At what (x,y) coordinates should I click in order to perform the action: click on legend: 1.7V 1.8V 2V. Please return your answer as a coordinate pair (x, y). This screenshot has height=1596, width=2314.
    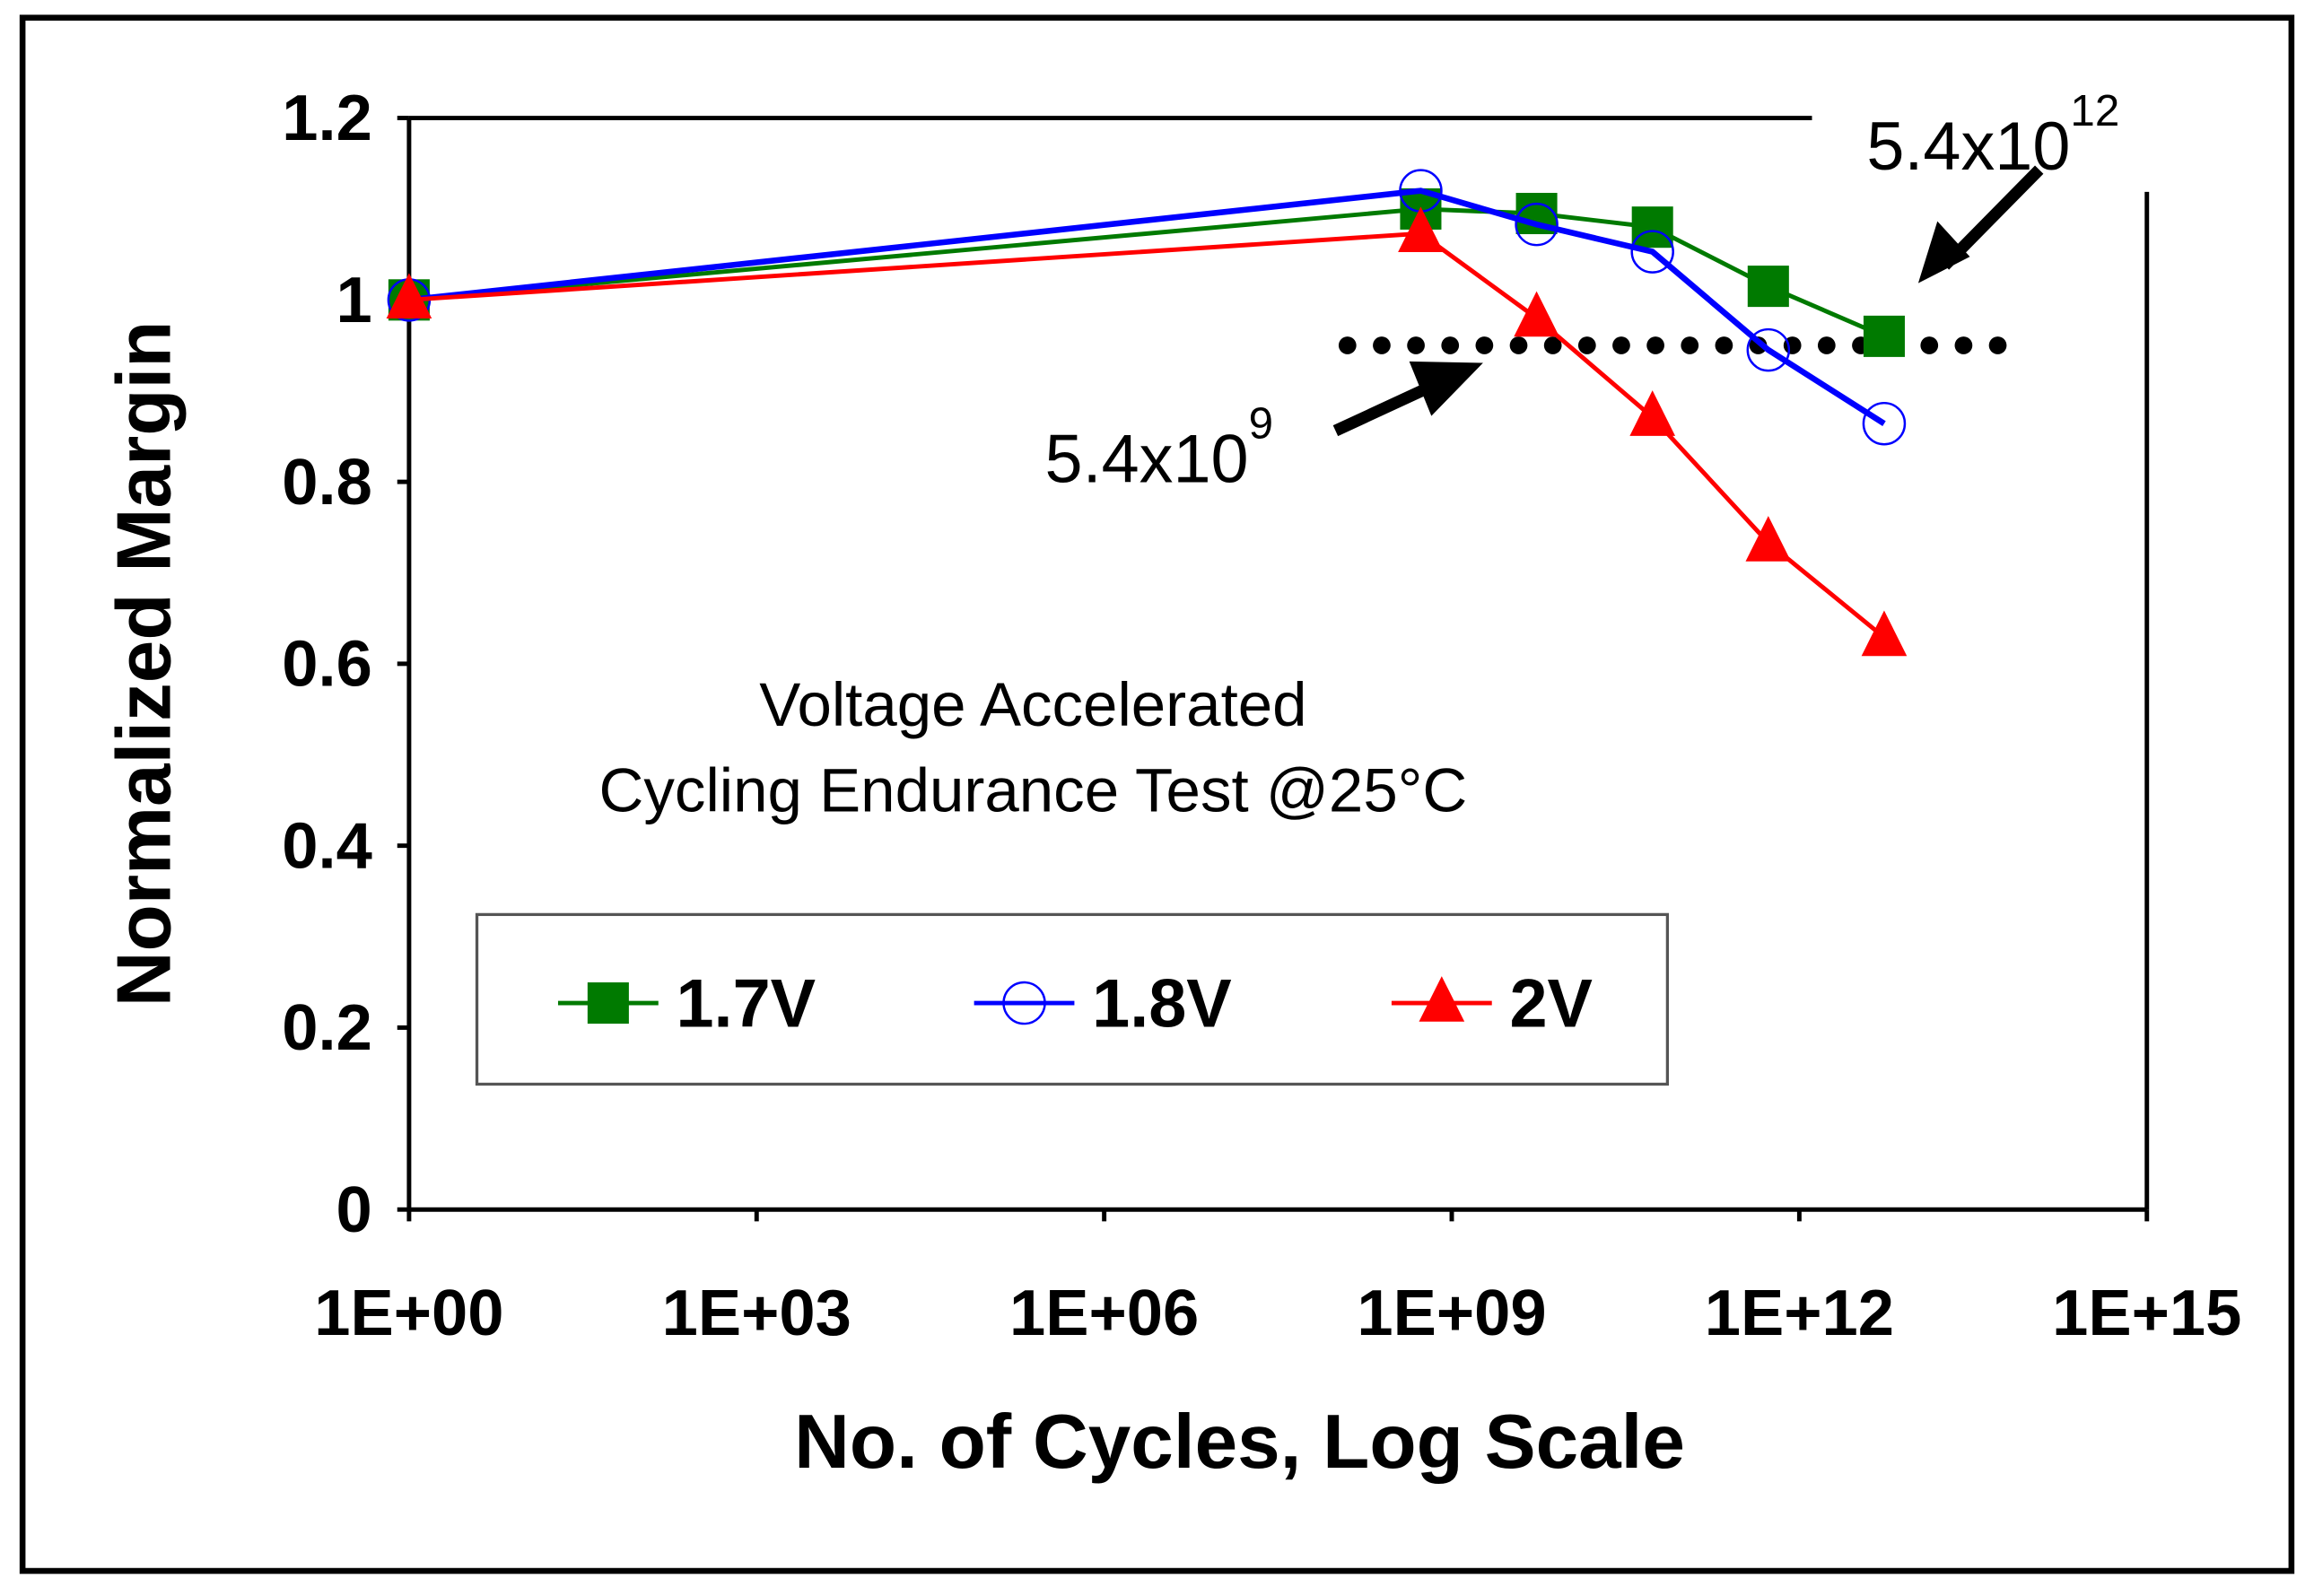
    Looking at the image, I should click on (1072, 999).